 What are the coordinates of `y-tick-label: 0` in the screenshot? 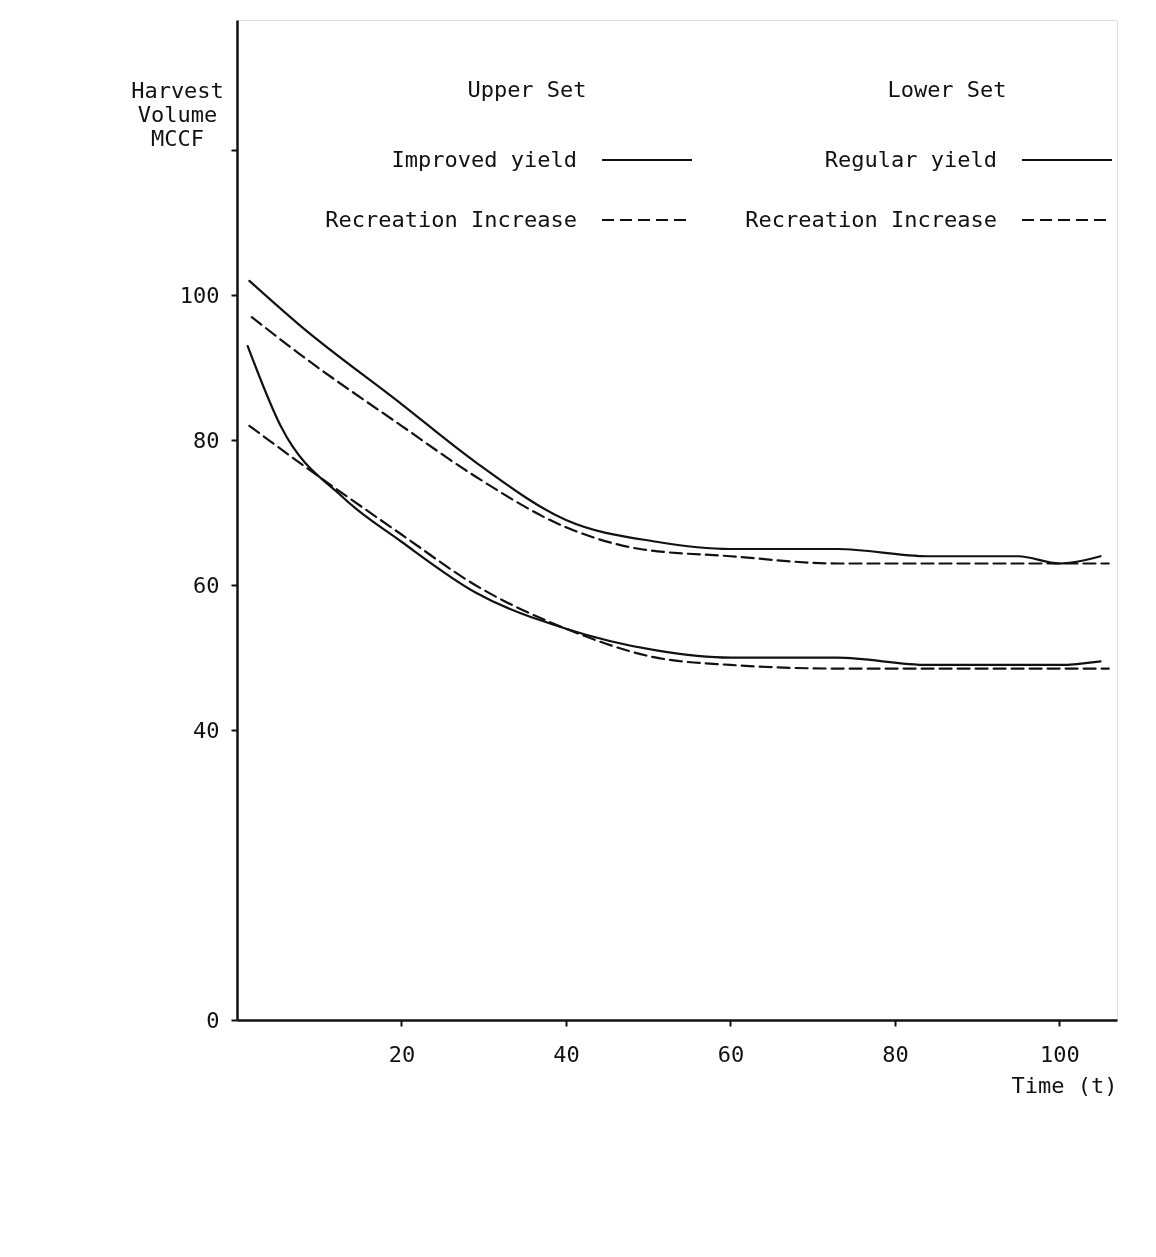 It's located at (213, 1020).